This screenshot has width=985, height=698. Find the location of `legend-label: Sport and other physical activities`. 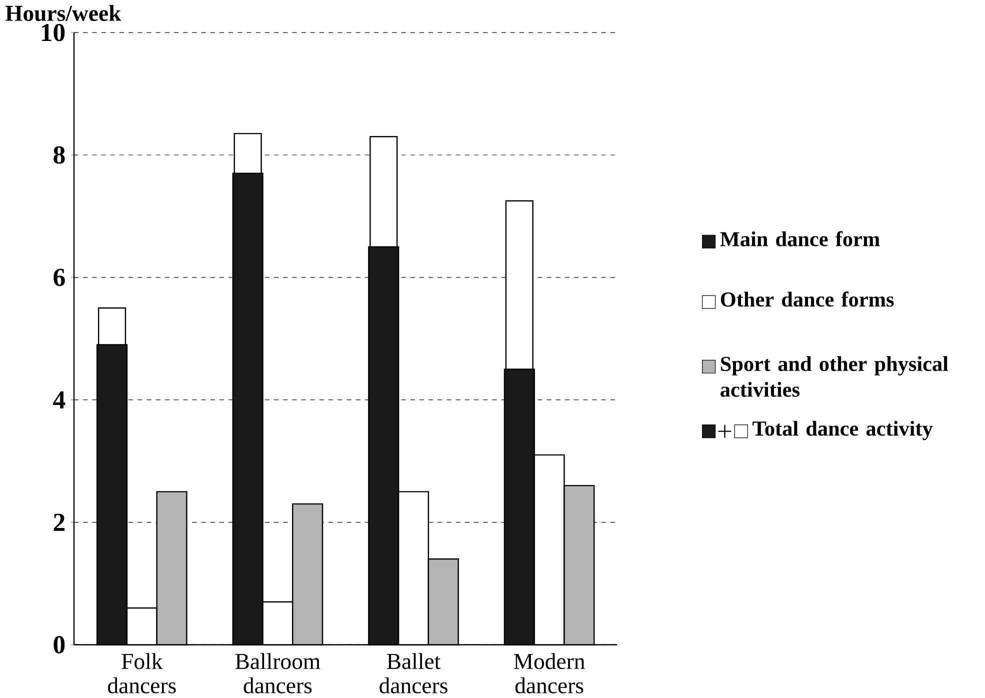

legend-label: Sport and other physical activities is located at coordinates (834, 376).